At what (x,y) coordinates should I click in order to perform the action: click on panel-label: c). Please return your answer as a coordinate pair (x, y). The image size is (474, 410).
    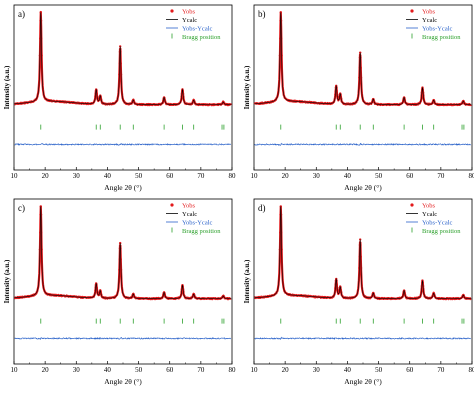
    Looking at the image, I should click on (21, 208).